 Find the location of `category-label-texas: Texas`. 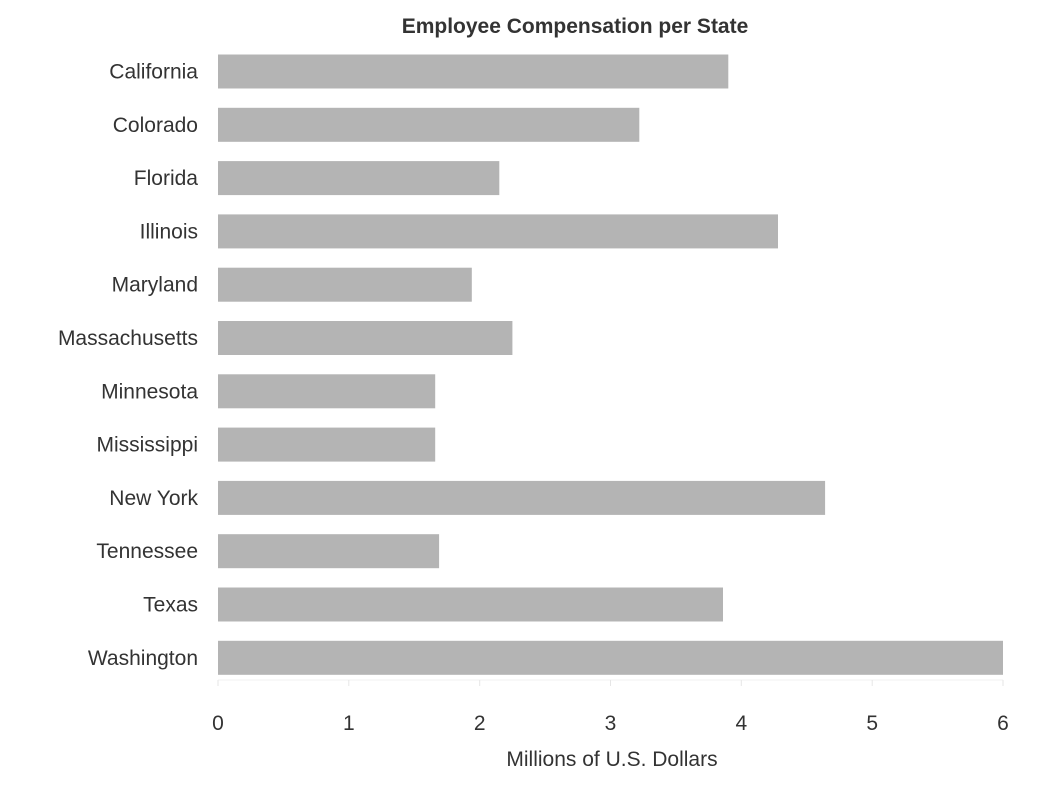

category-label-texas: Texas is located at coordinates (170, 605).